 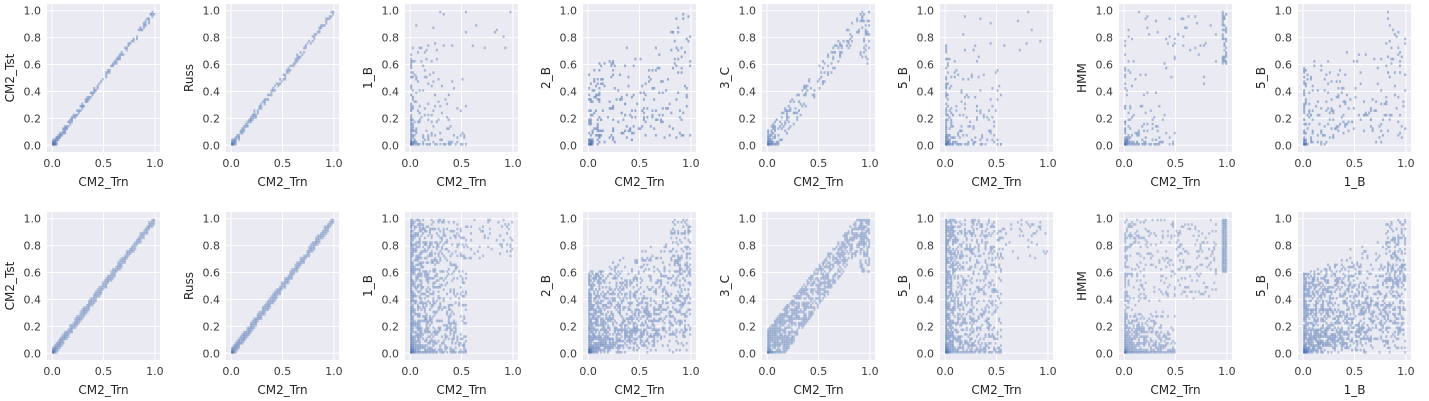 I want to click on y-tick-label: 0.0, so click(x=748, y=353).